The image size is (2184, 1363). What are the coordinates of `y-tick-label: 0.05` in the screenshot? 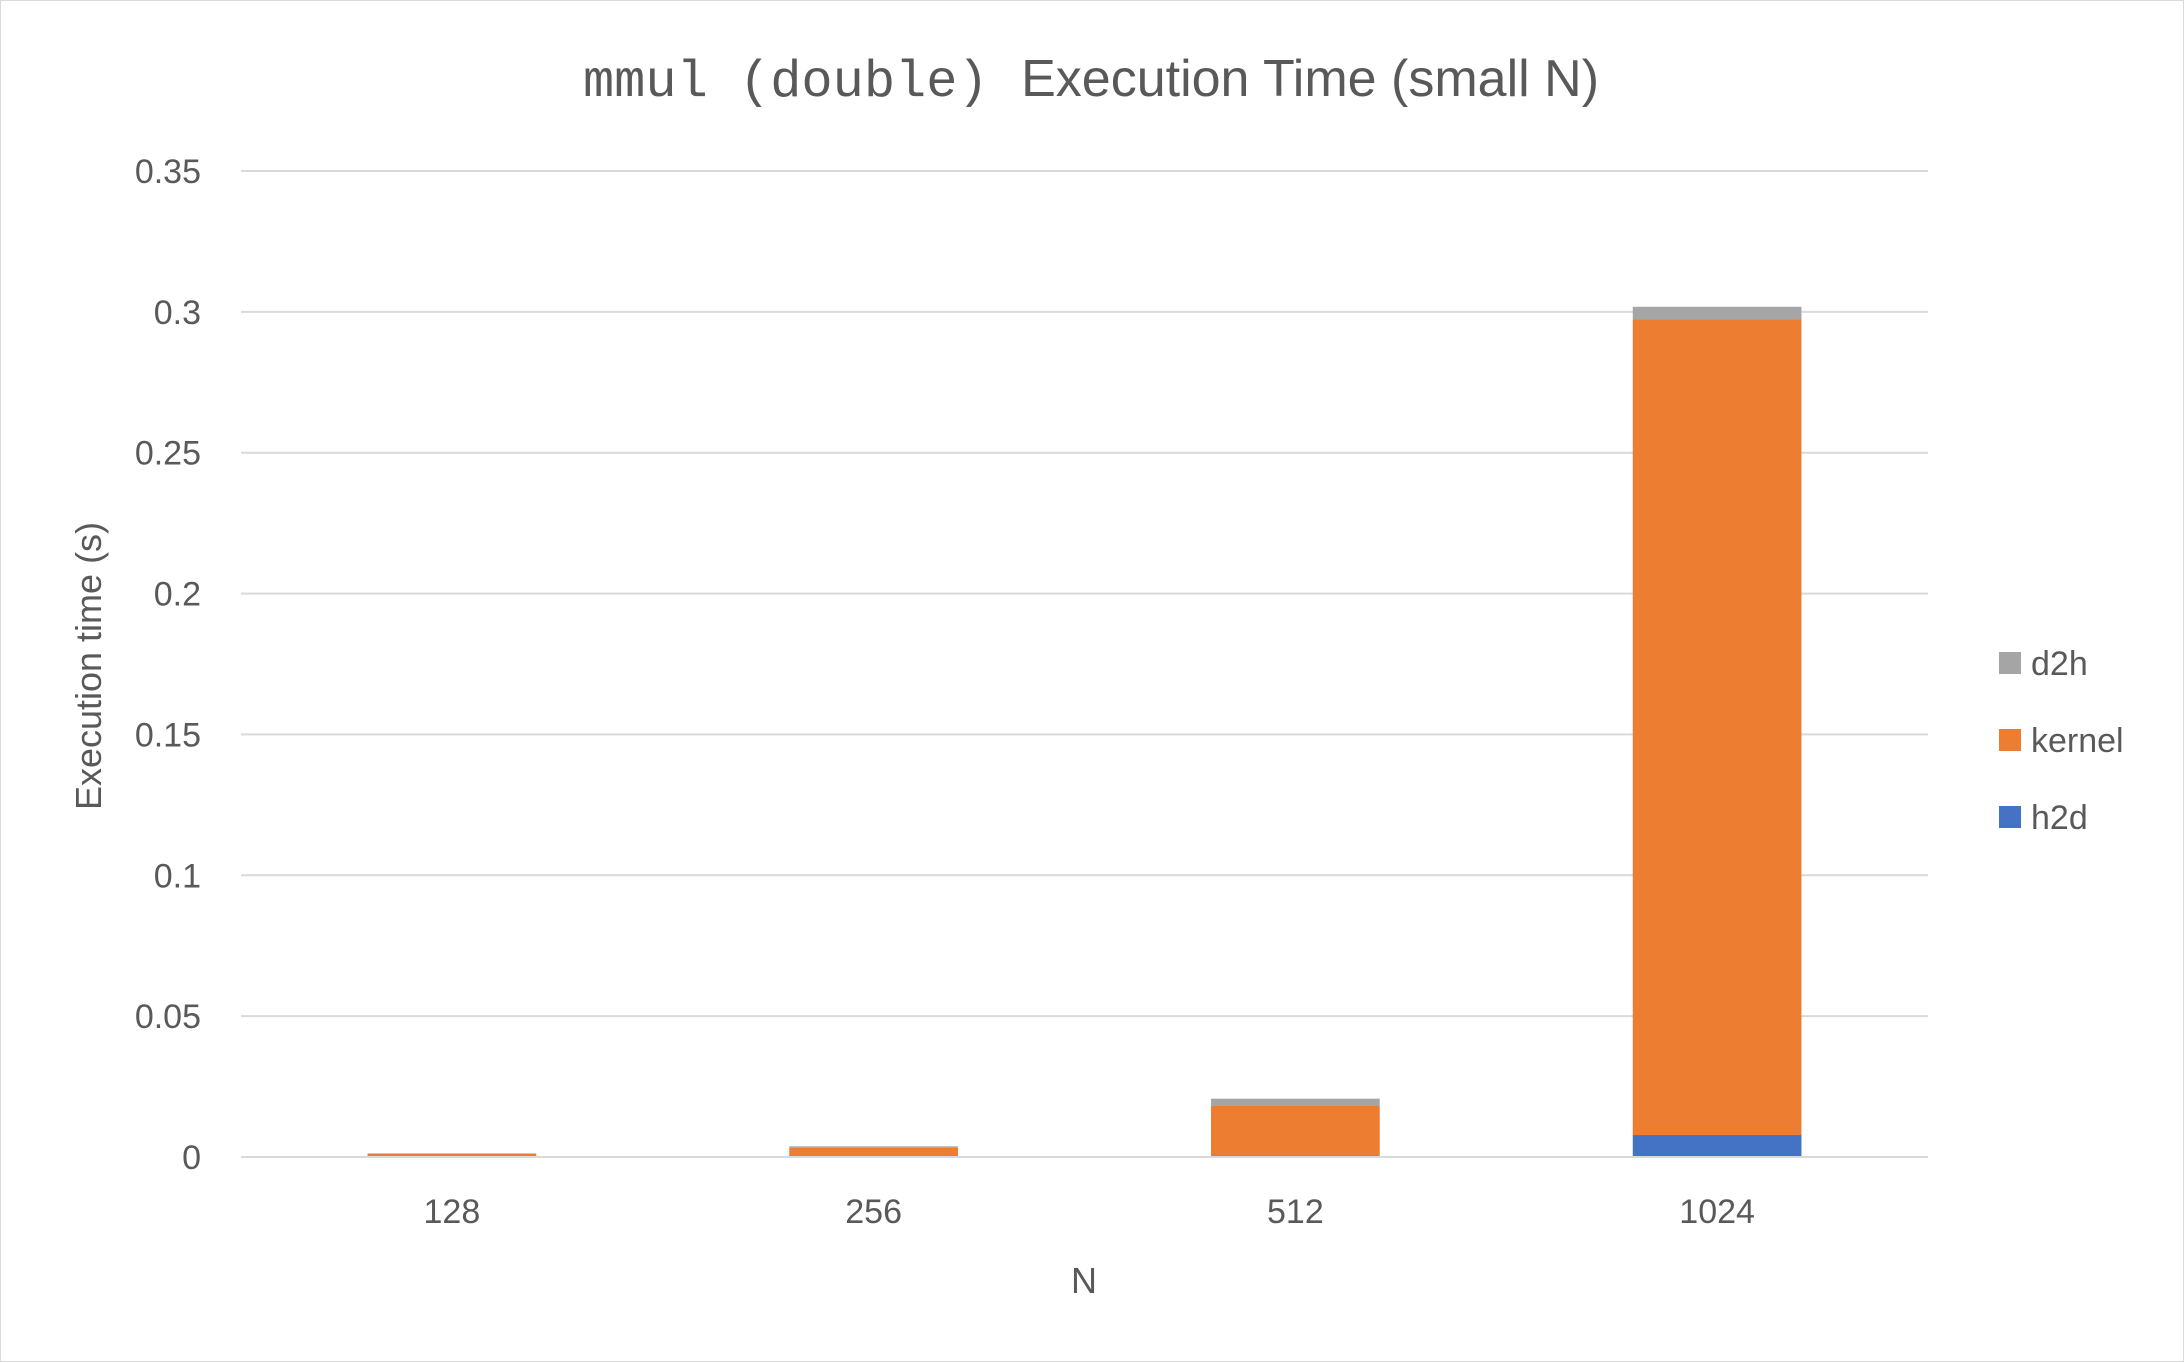 It's located at (168, 1017).